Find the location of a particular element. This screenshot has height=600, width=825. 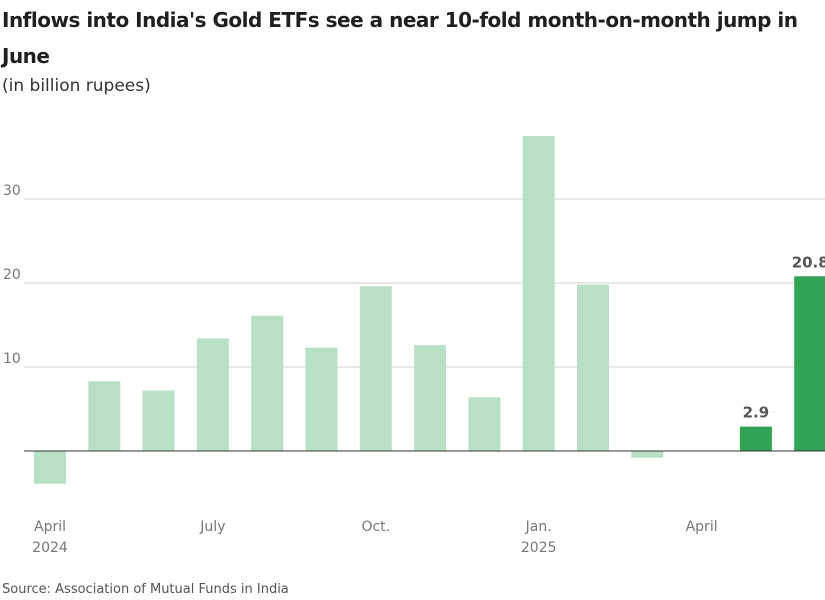

y-tick-label: 30 is located at coordinates (12, 191).